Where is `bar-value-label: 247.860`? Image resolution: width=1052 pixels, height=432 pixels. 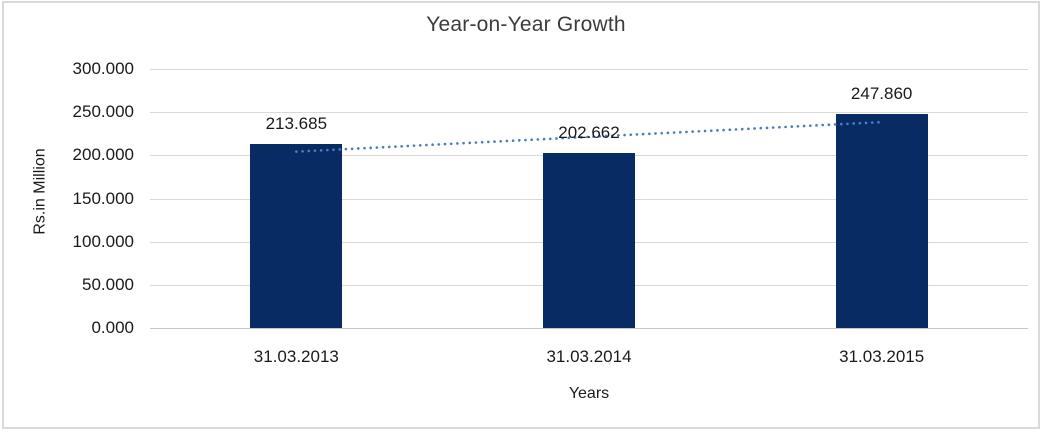
bar-value-label: 247.860 is located at coordinates (881, 93).